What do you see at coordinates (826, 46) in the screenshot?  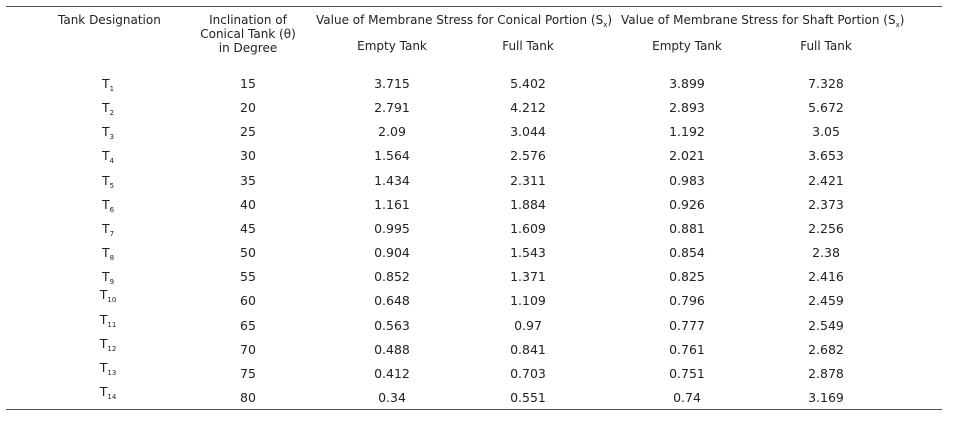 I see `header-shaft-full: Full Tank` at bounding box center [826, 46].